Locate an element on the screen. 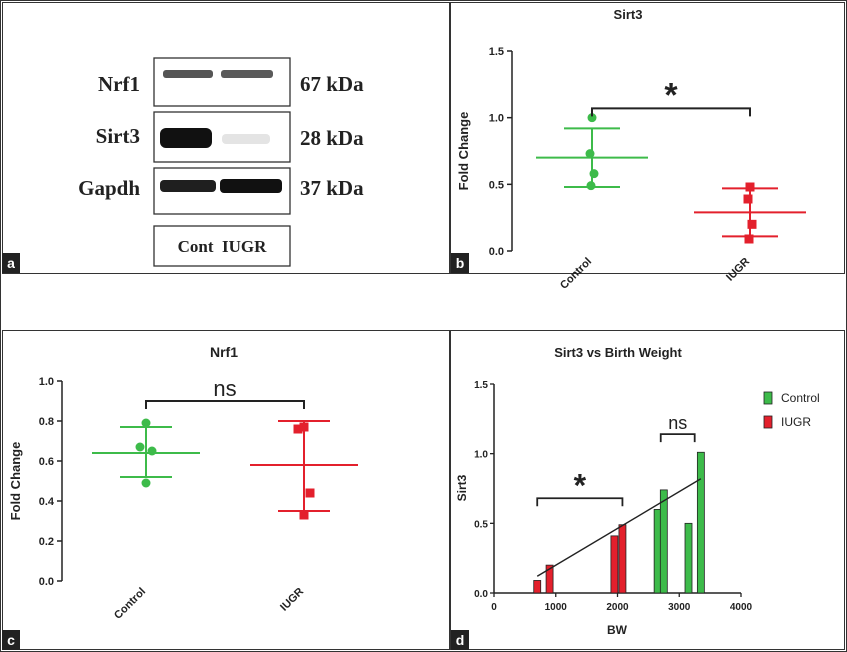 The width and height of the screenshot is (847, 652). band-nrf1-cont is located at coordinates (188, 74).